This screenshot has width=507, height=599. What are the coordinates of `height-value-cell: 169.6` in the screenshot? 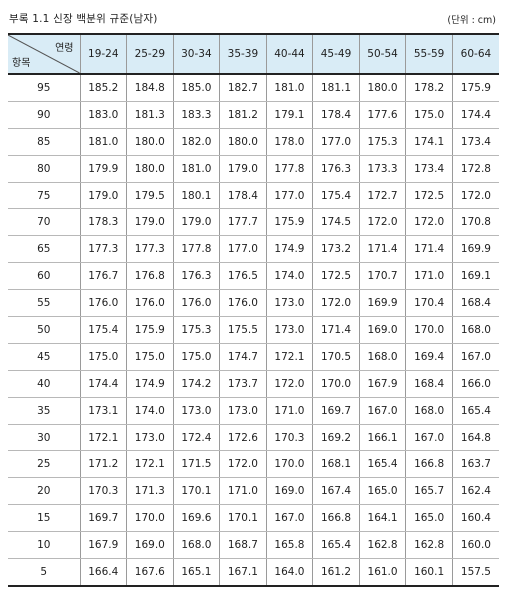 It's located at (196, 518).